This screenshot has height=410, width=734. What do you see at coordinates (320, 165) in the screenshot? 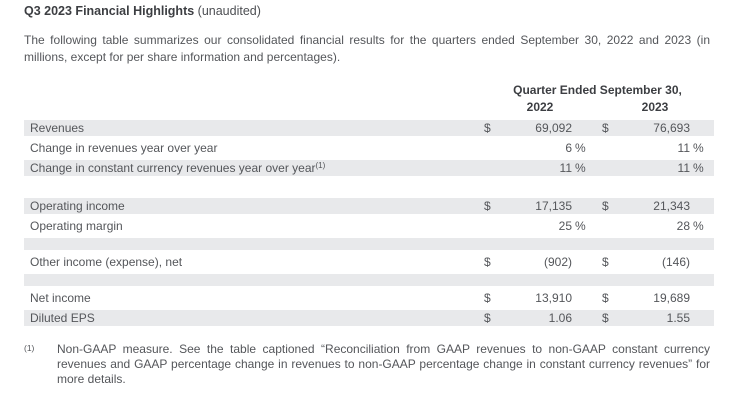
I see `footnote-ref: (1)` at bounding box center [320, 165].